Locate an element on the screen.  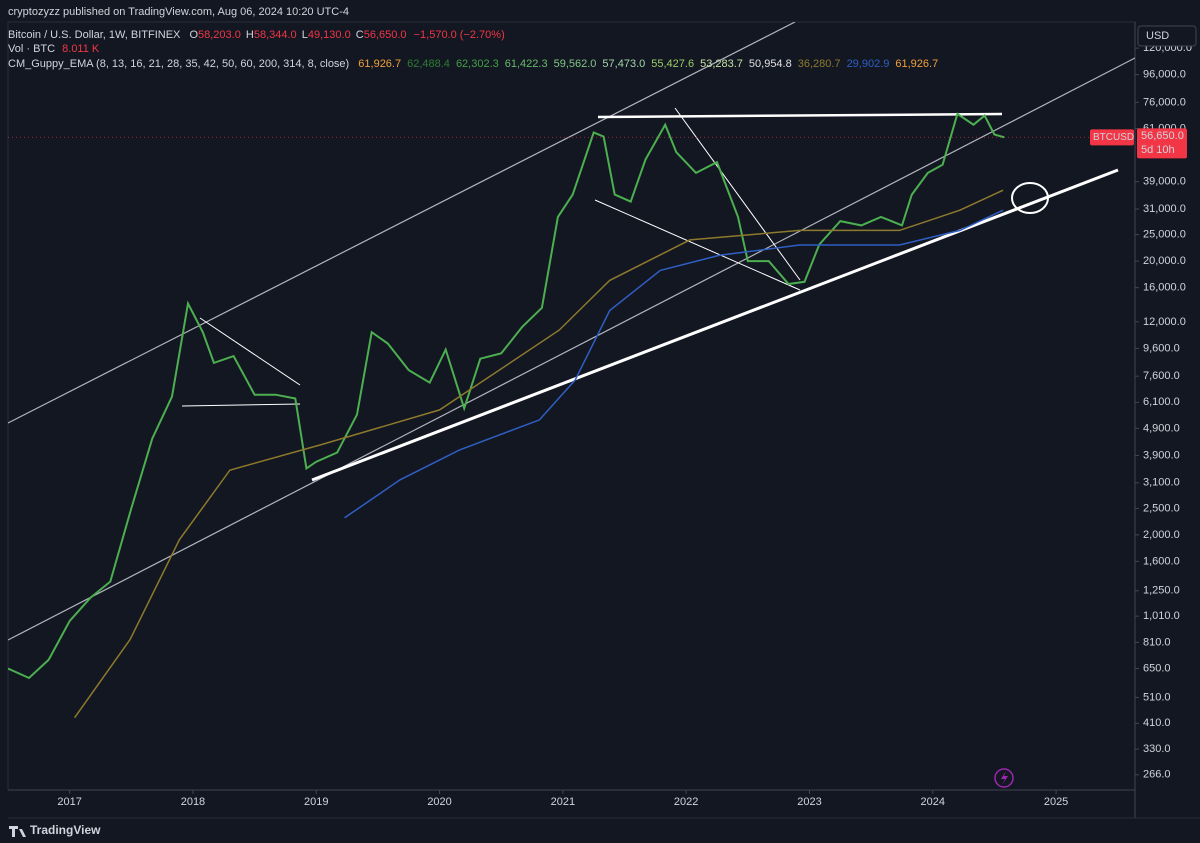
x-tick-label: 2024 is located at coordinates (933, 802).